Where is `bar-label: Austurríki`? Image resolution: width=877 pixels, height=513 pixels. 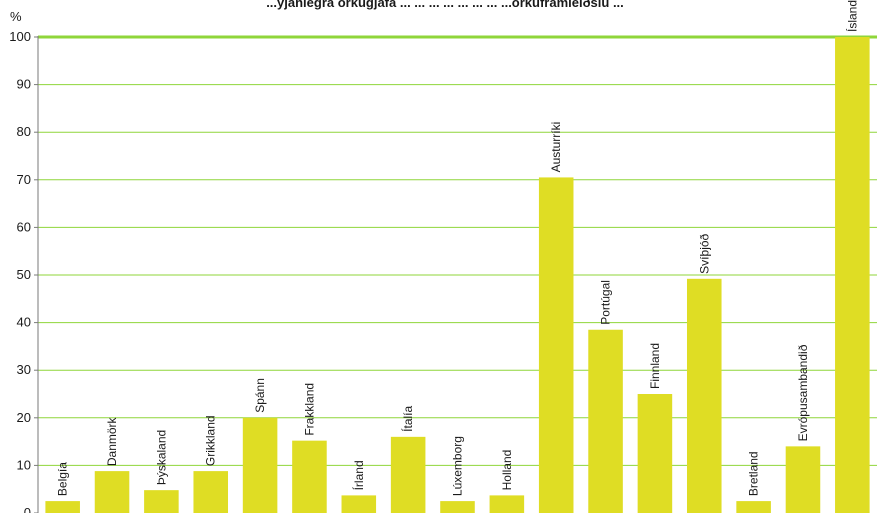 bar-label: Austurríki is located at coordinates (556, 147).